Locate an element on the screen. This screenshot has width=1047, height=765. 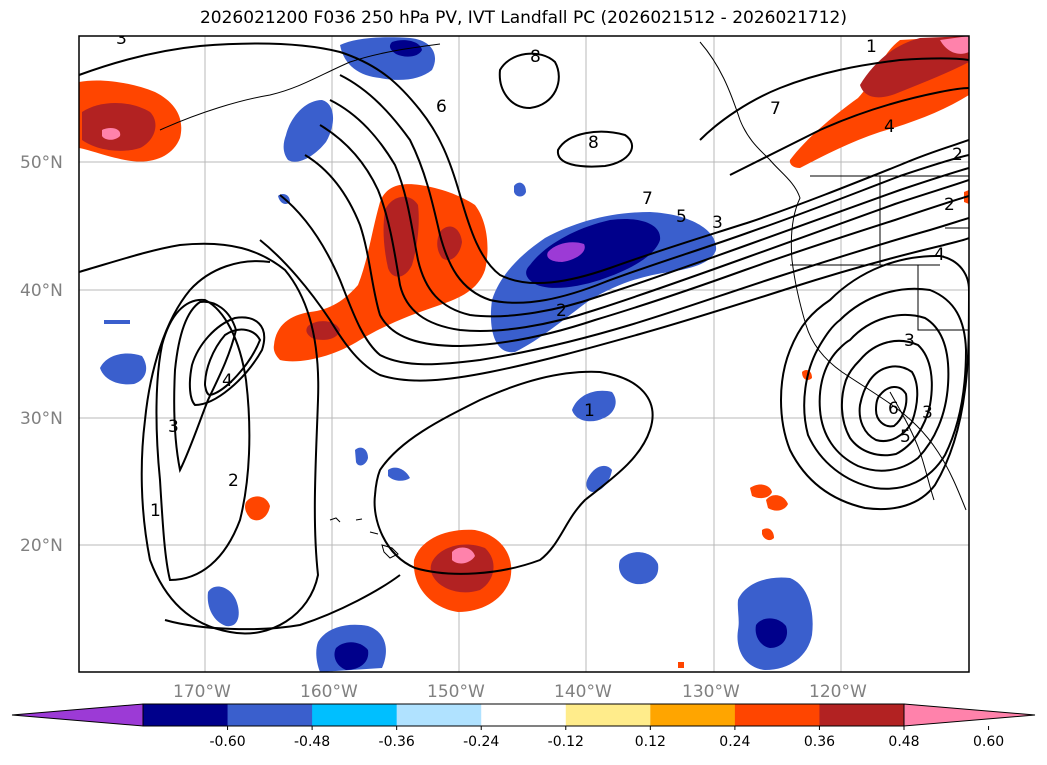
lat-label: 30°N is located at coordinates (41, 419).